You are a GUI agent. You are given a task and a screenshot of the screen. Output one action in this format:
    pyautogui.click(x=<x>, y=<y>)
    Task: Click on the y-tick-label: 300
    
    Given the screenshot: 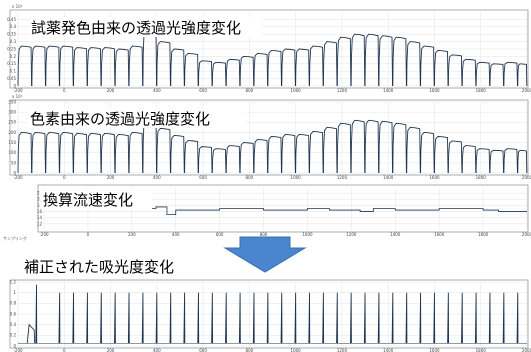 What is the action you would take?
    pyautogui.click(x=12, y=112)
    